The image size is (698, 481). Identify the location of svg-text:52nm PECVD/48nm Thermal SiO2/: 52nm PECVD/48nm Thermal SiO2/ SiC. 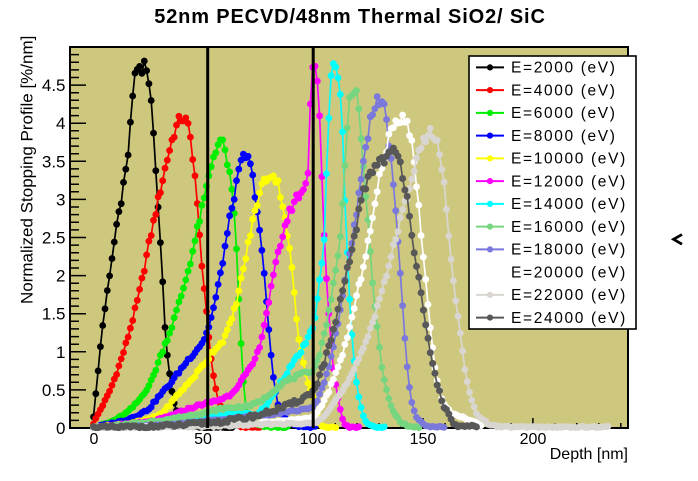
(350, 17).